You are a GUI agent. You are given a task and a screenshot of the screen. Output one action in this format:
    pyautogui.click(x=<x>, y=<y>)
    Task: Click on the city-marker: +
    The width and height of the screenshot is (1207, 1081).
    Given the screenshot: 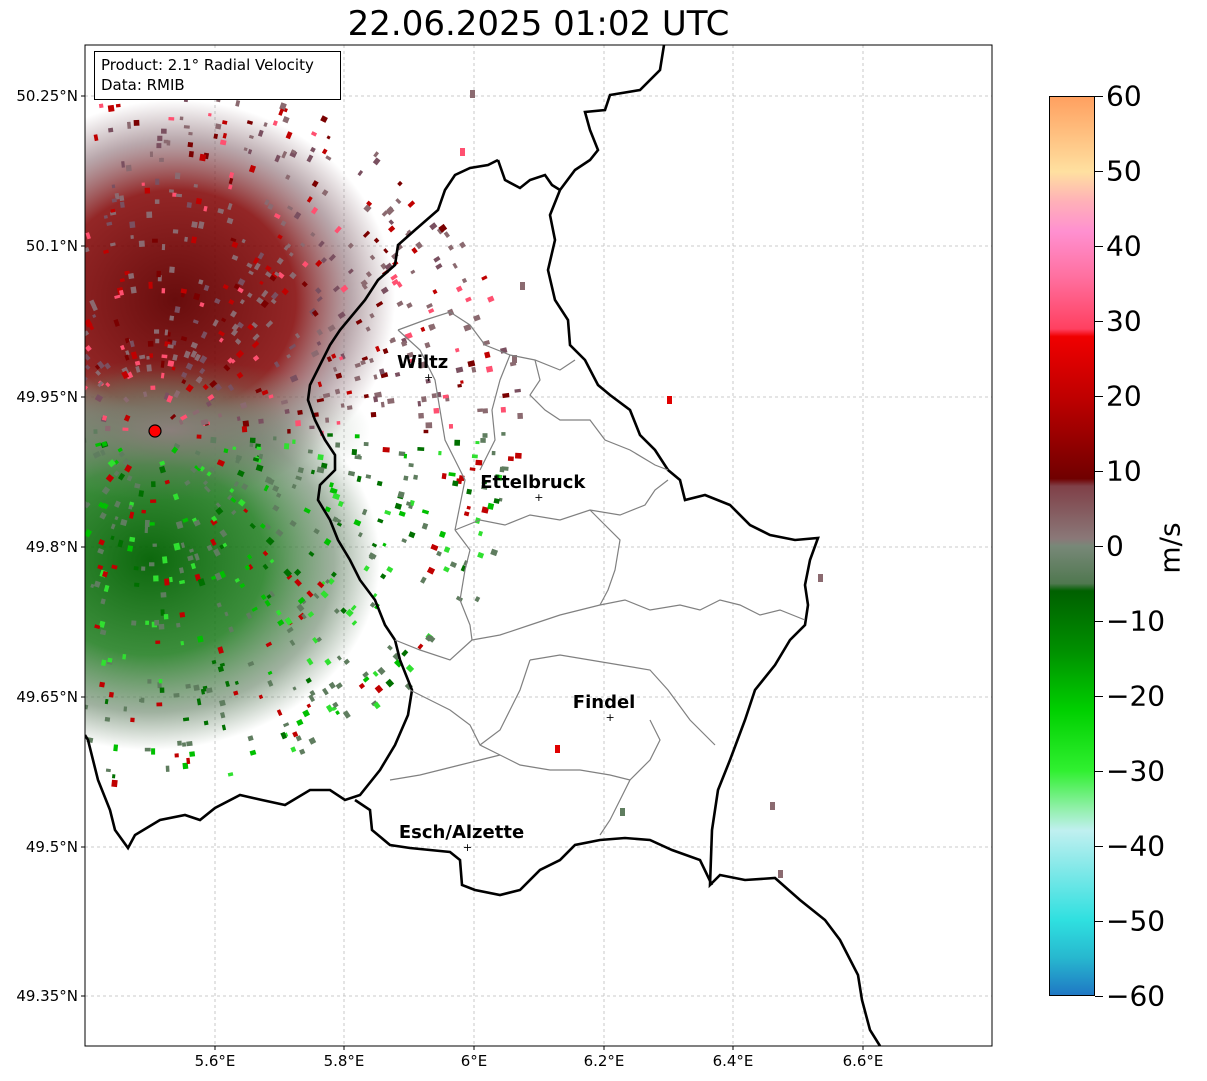 What is the action you would take?
    pyautogui.click(x=467, y=847)
    